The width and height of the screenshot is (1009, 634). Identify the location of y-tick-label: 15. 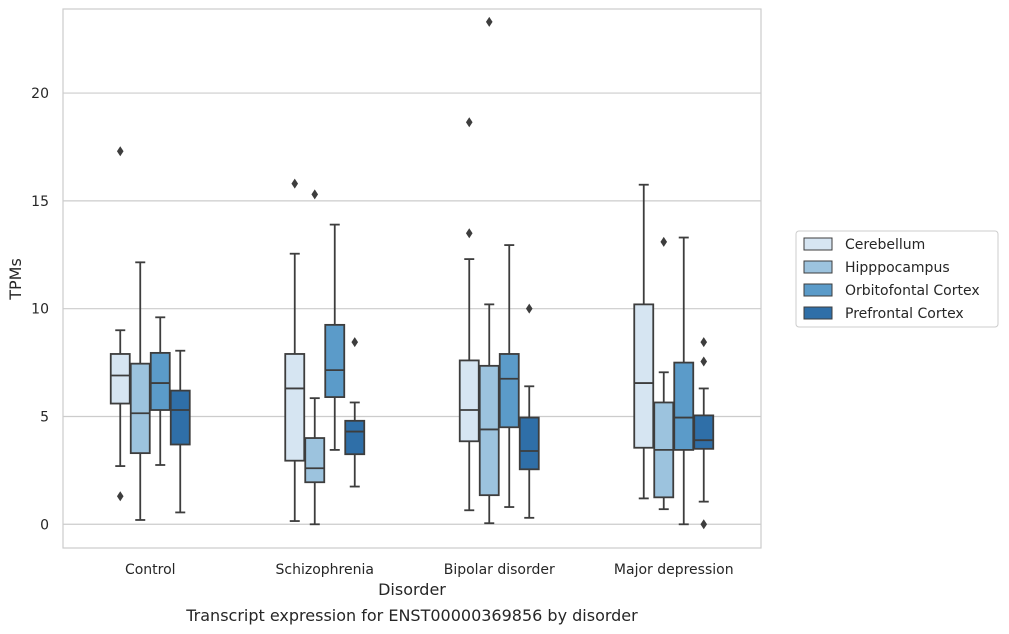
(40, 202).